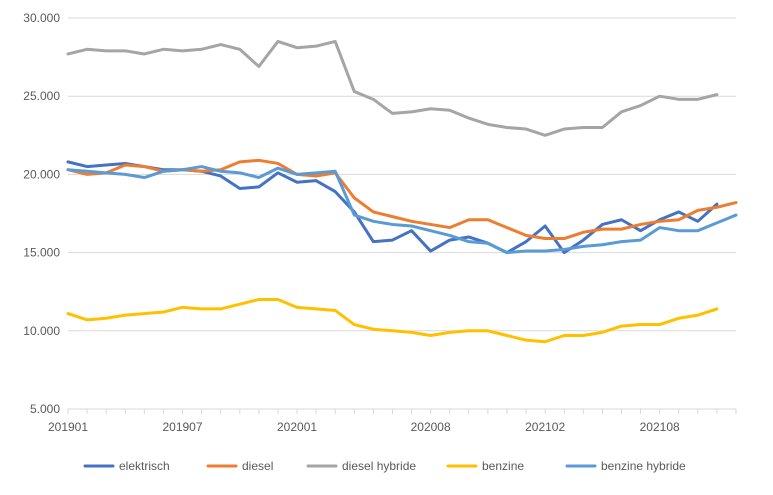  I want to click on series-line-benzine, so click(392, 321).